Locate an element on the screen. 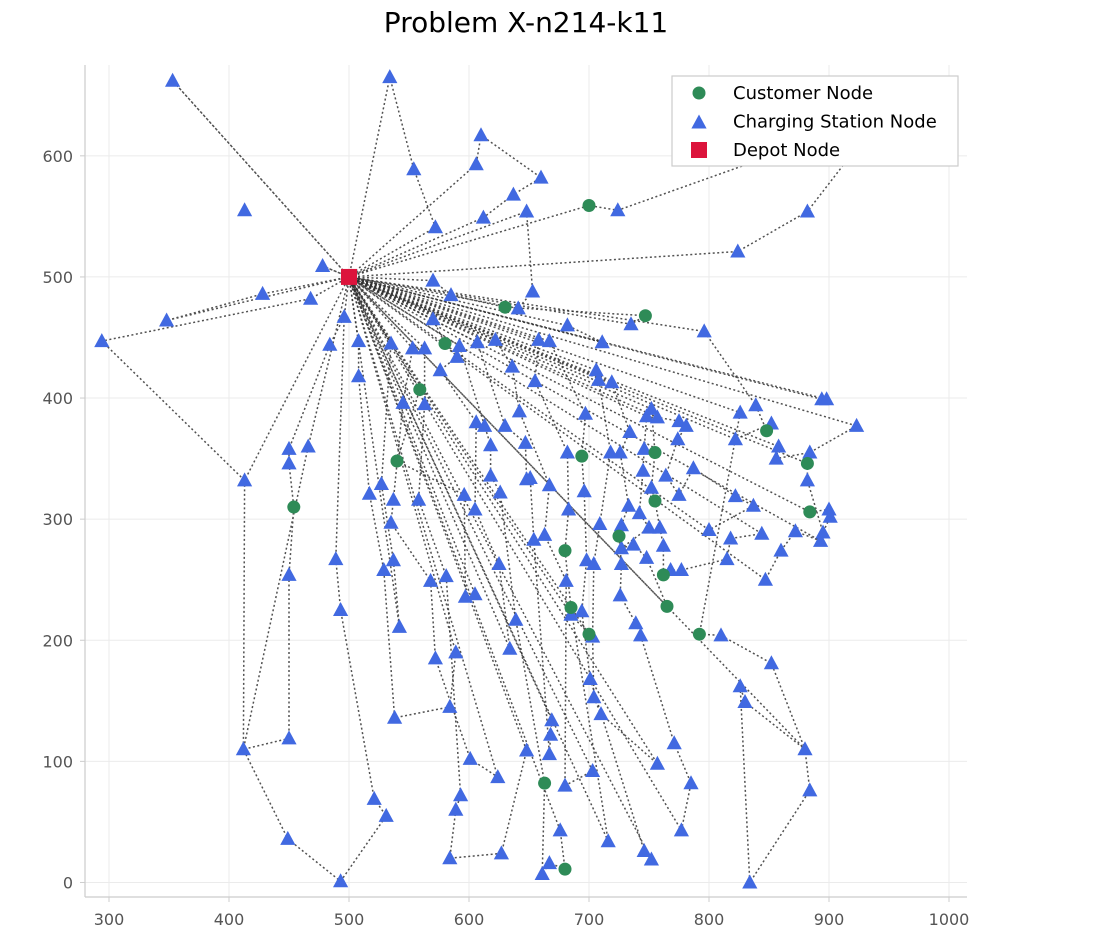  y-tick-label: 300 is located at coordinates (57, 519).